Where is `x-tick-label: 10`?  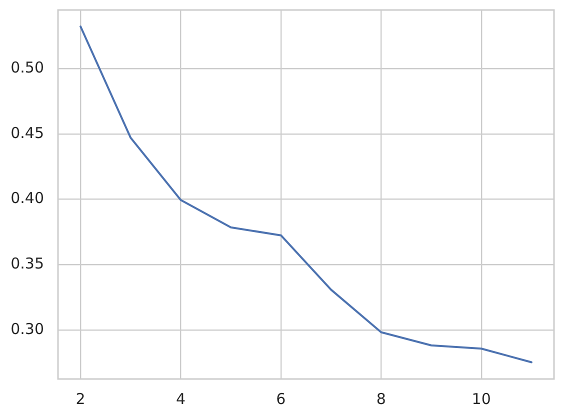
x-tick-label: 10 is located at coordinates (481, 399).